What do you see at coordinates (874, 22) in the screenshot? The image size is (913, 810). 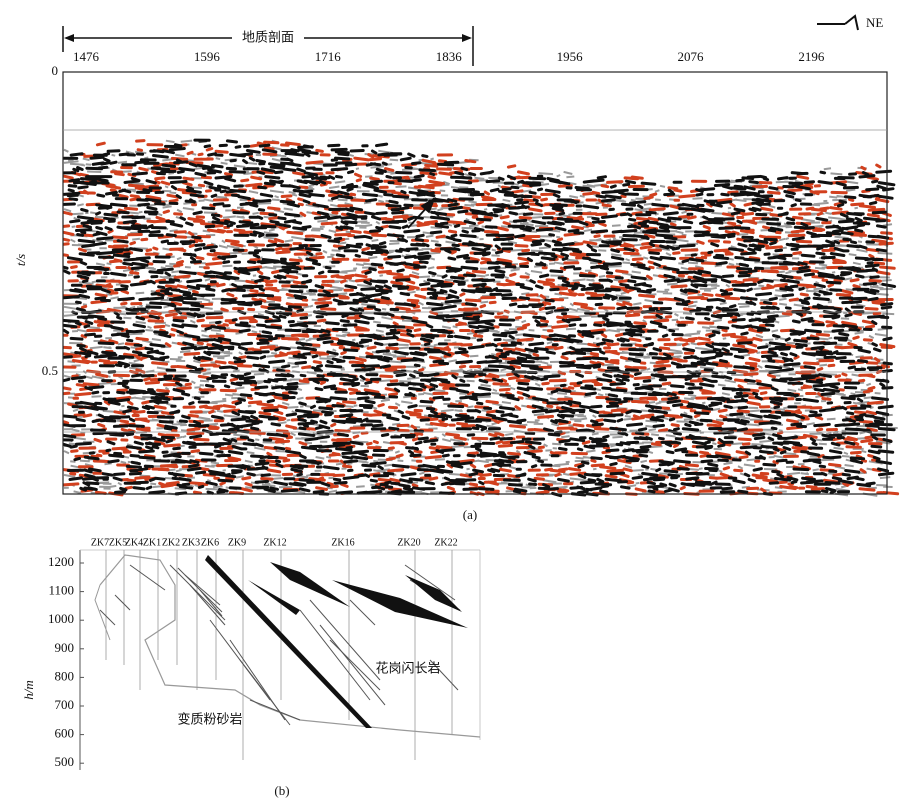 I see `direction-label: NE` at bounding box center [874, 22].